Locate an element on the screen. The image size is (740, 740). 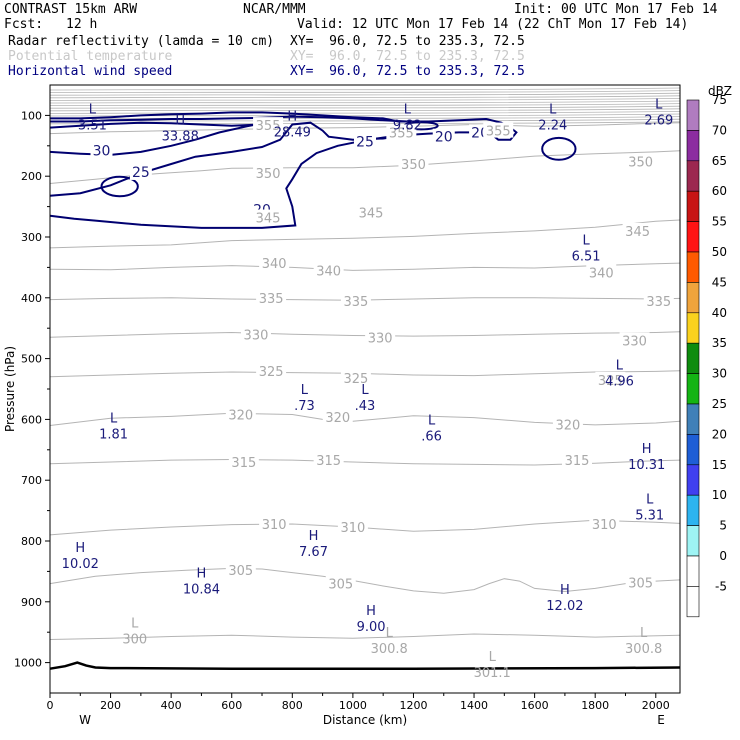
org-label: NCAR/MMM is located at coordinates (274, 9).